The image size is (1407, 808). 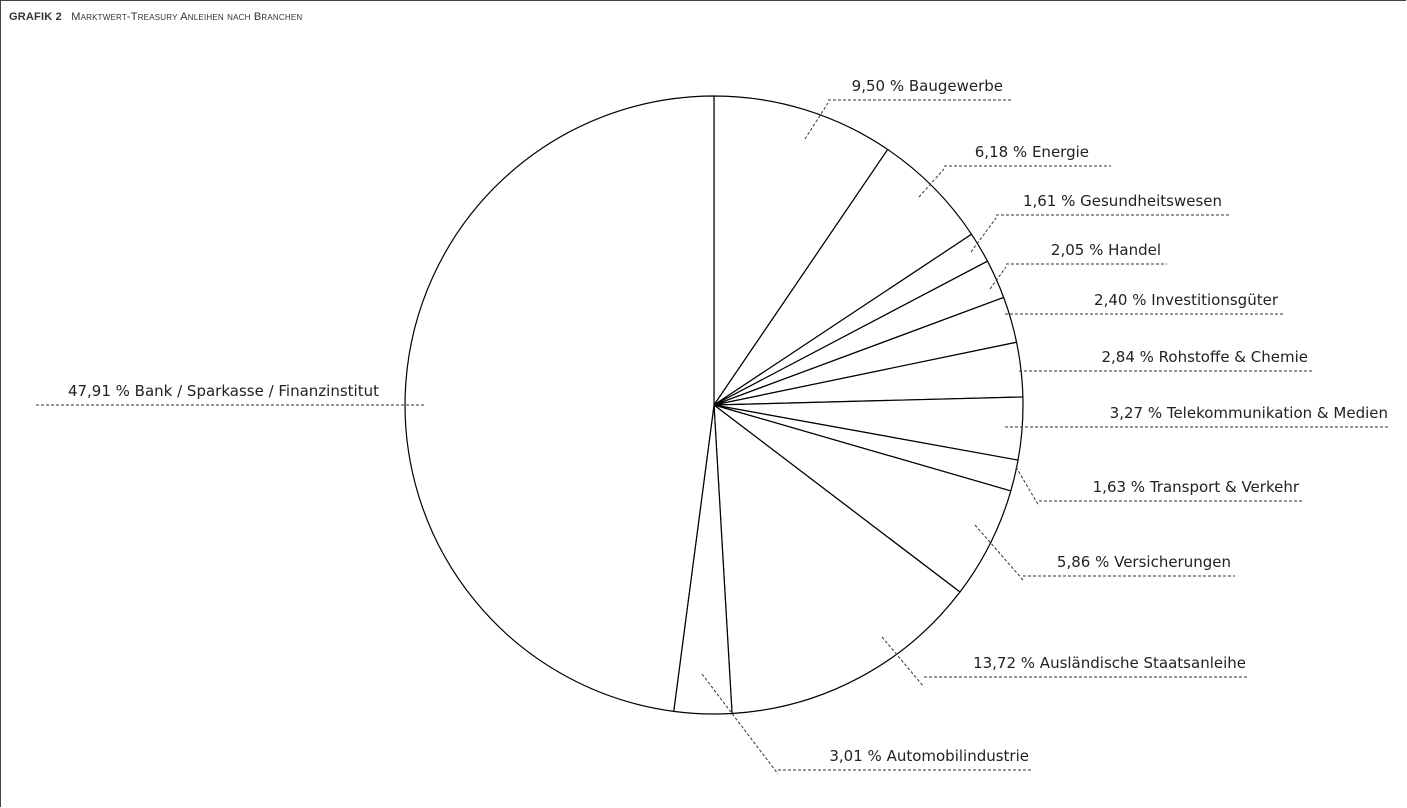 I want to click on slice-label-3: 1,61 % Gesundheitswesen, so click(x=1122, y=201).